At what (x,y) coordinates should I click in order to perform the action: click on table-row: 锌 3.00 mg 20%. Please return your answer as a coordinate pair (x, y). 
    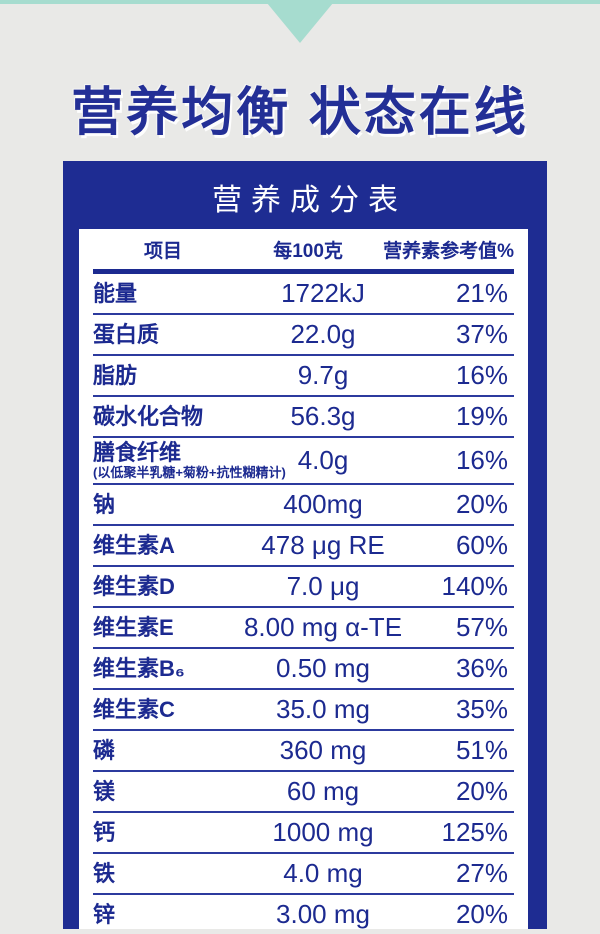
    Looking at the image, I should click on (303, 913).